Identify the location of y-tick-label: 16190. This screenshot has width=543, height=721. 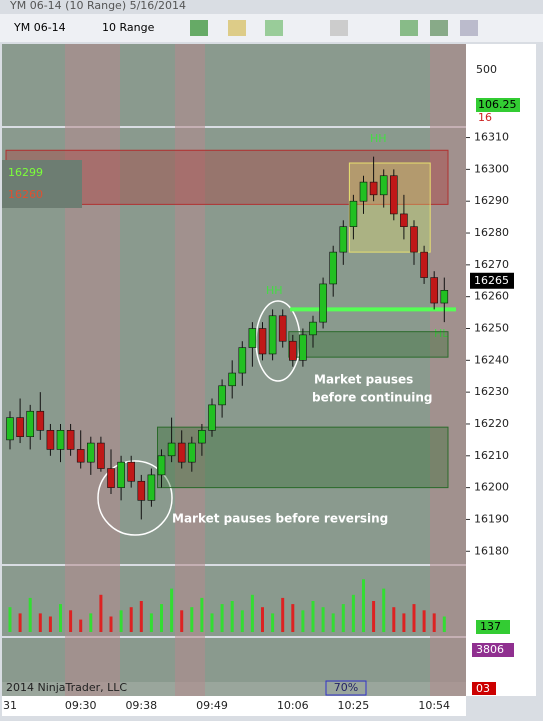
(491, 518).